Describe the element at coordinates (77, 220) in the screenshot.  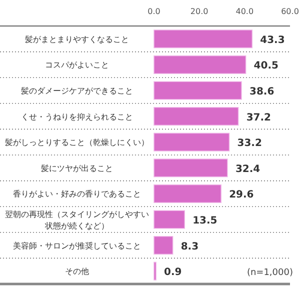
I see `y-tick-label: 翌朝の再現性（スタイリングがしやすい状態が続くなど）` at that location.